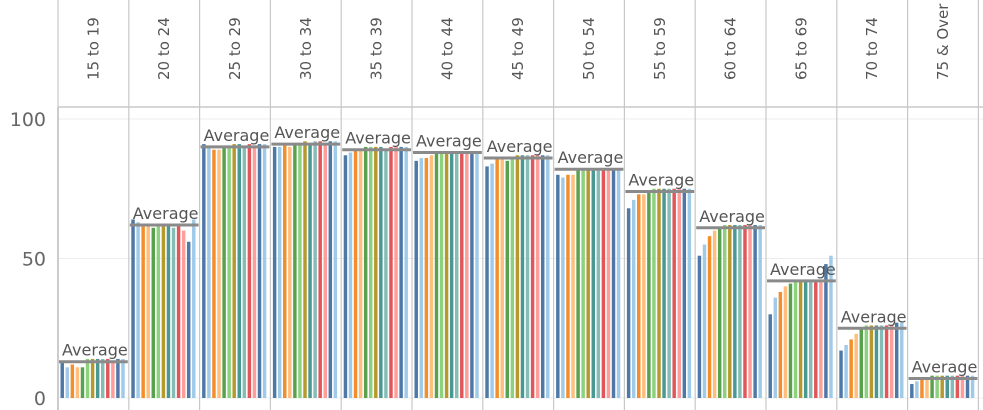 The height and width of the screenshot is (410, 983). What do you see at coordinates (306, 48) in the screenshot?
I see `column-header-label: 30 to 34` at bounding box center [306, 48].